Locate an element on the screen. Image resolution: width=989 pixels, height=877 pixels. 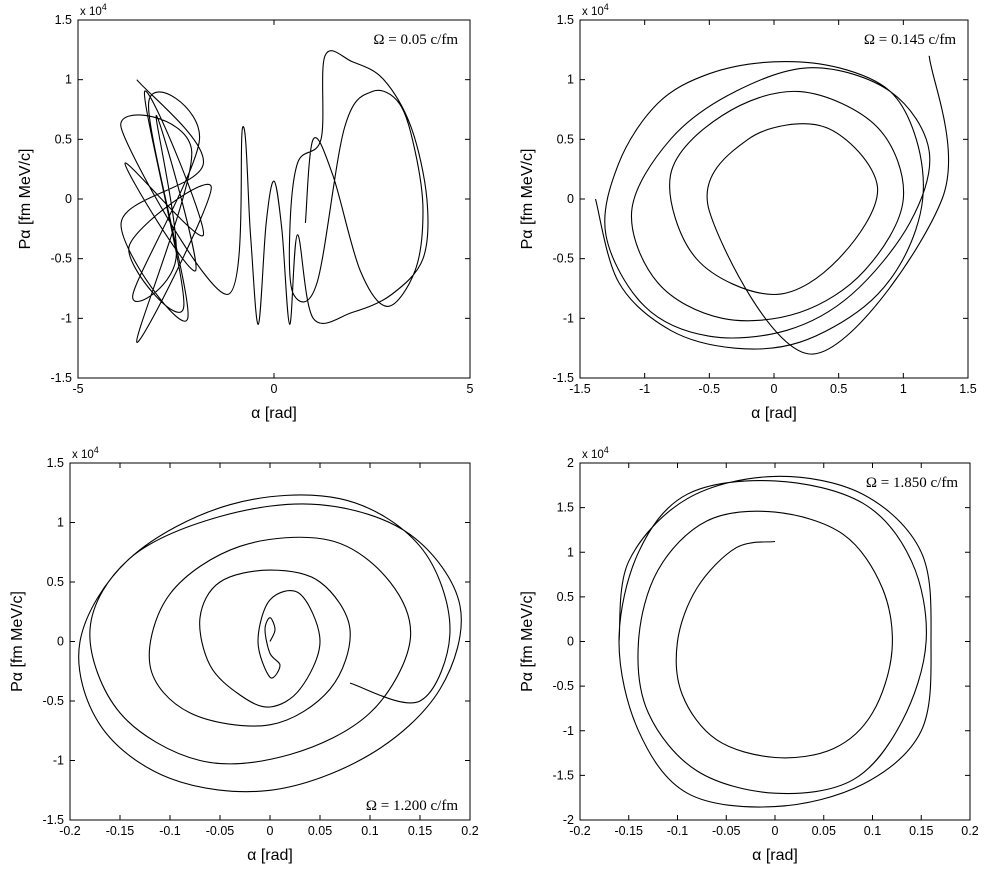
x-tick-label: 0.5 is located at coordinates (838, 389).